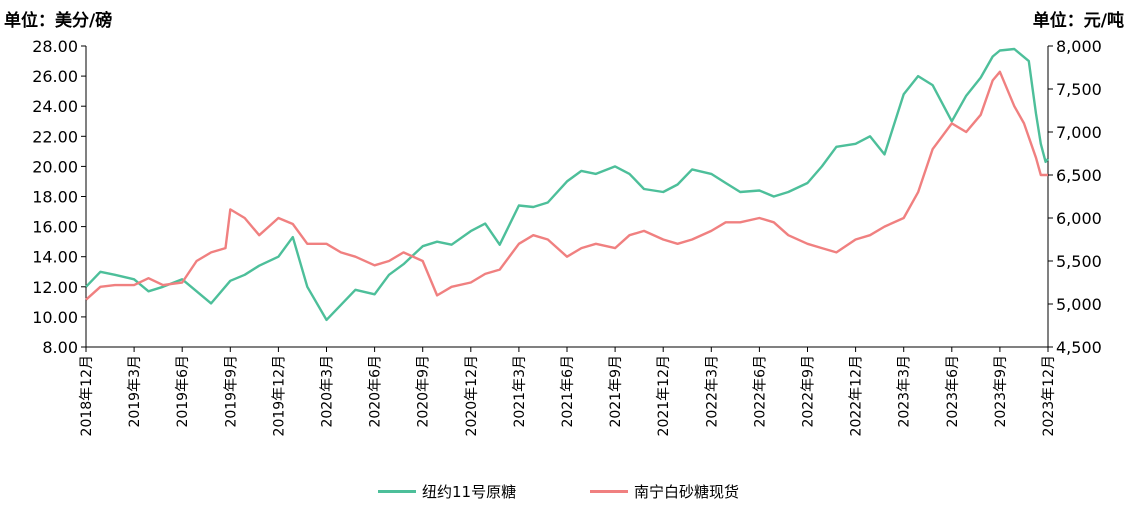 The image size is (1134, 511). Describe the element at coordinates (55, 197) in the screenshot. I see `left-tick-label: 18.00` at that location.